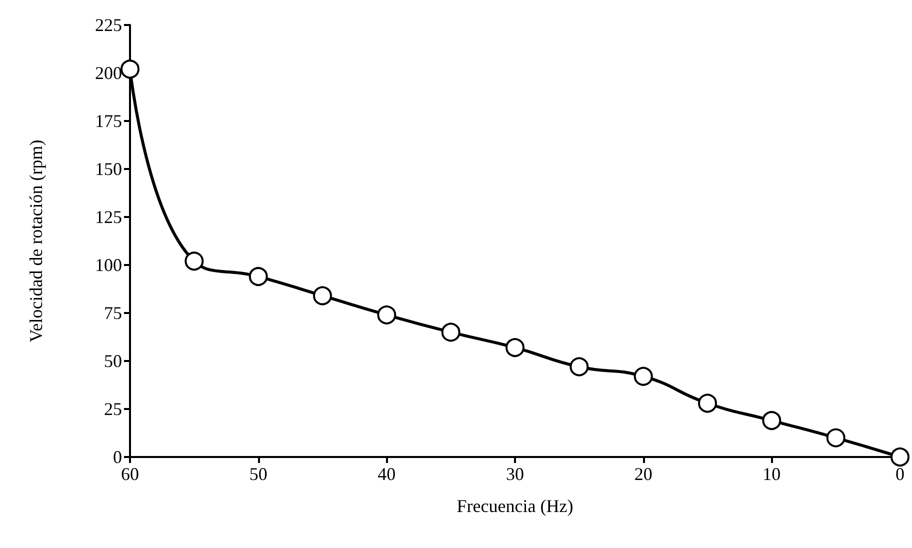 This screenshot has height=548, width=912. Describe the element at coordinates (108, 265) in the screenshot. I see `y-tick-label: 100` at that location.